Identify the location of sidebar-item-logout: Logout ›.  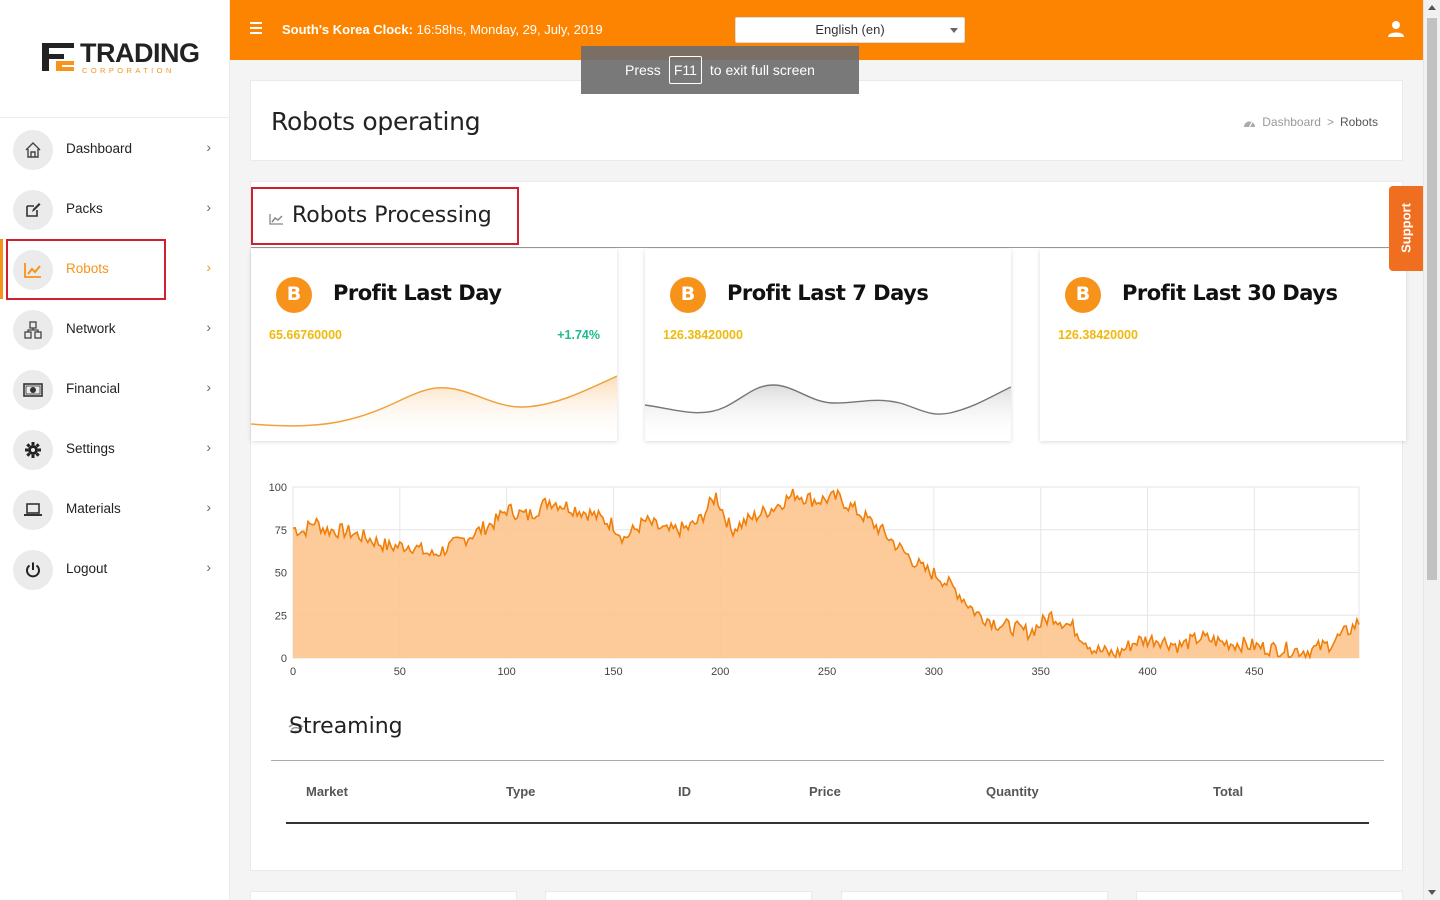
(114, 569).